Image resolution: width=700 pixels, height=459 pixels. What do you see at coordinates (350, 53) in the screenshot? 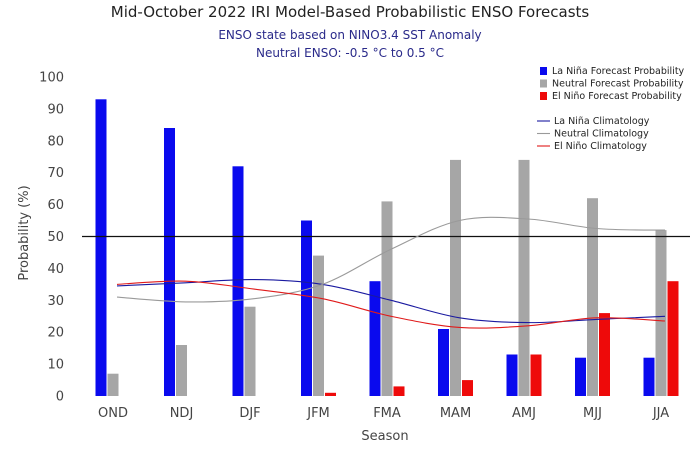
I see `chart-subtitle-line-2: Neutral ENSO: -0.5 °C to 0.5 °C` at bounding box center [350, 53].